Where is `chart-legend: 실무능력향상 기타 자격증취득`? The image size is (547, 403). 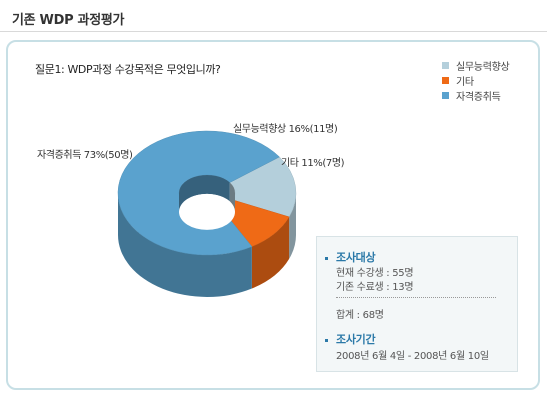 chart-legend: 실무능력향상 기타 자격증취득 is located at coordinates (476, 80).